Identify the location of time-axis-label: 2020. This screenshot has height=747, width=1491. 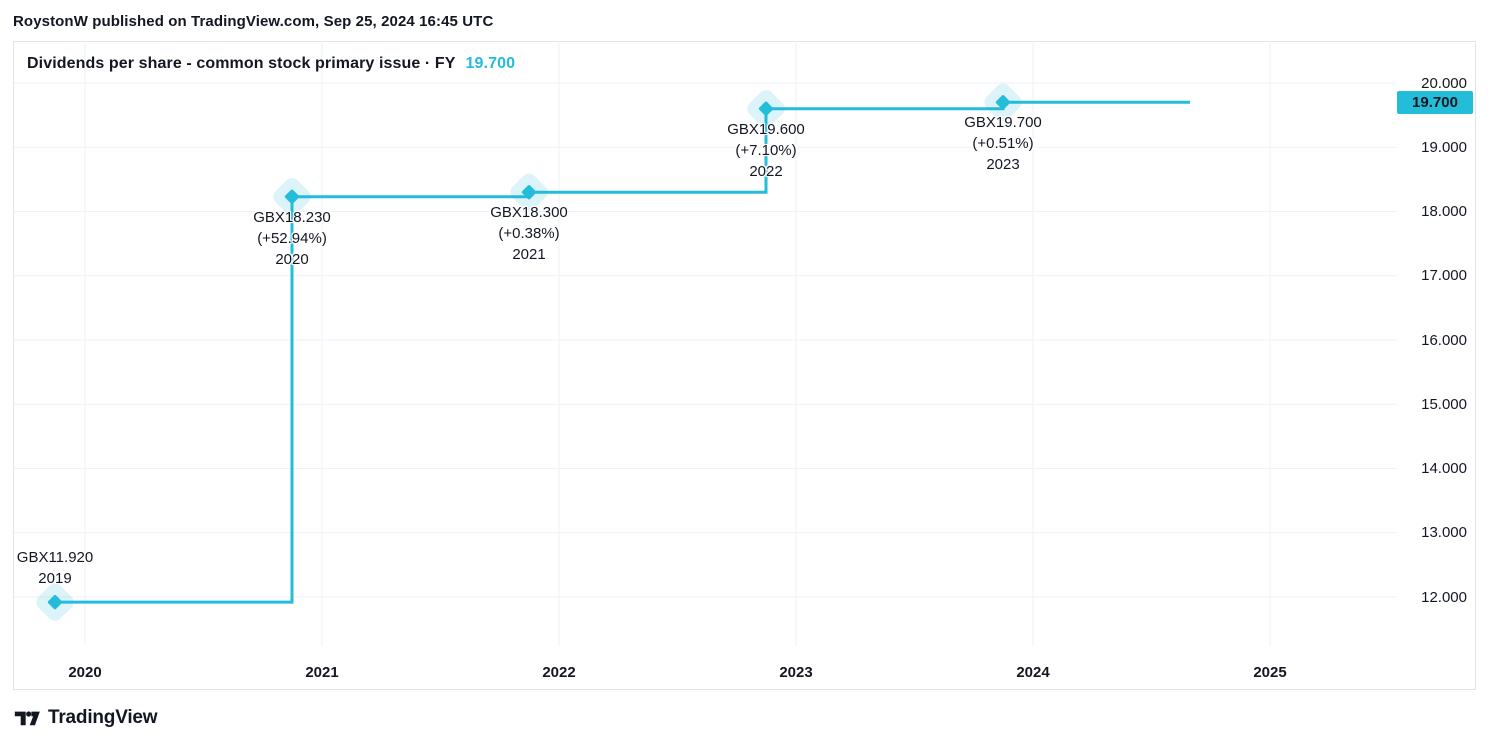
(85, 672).